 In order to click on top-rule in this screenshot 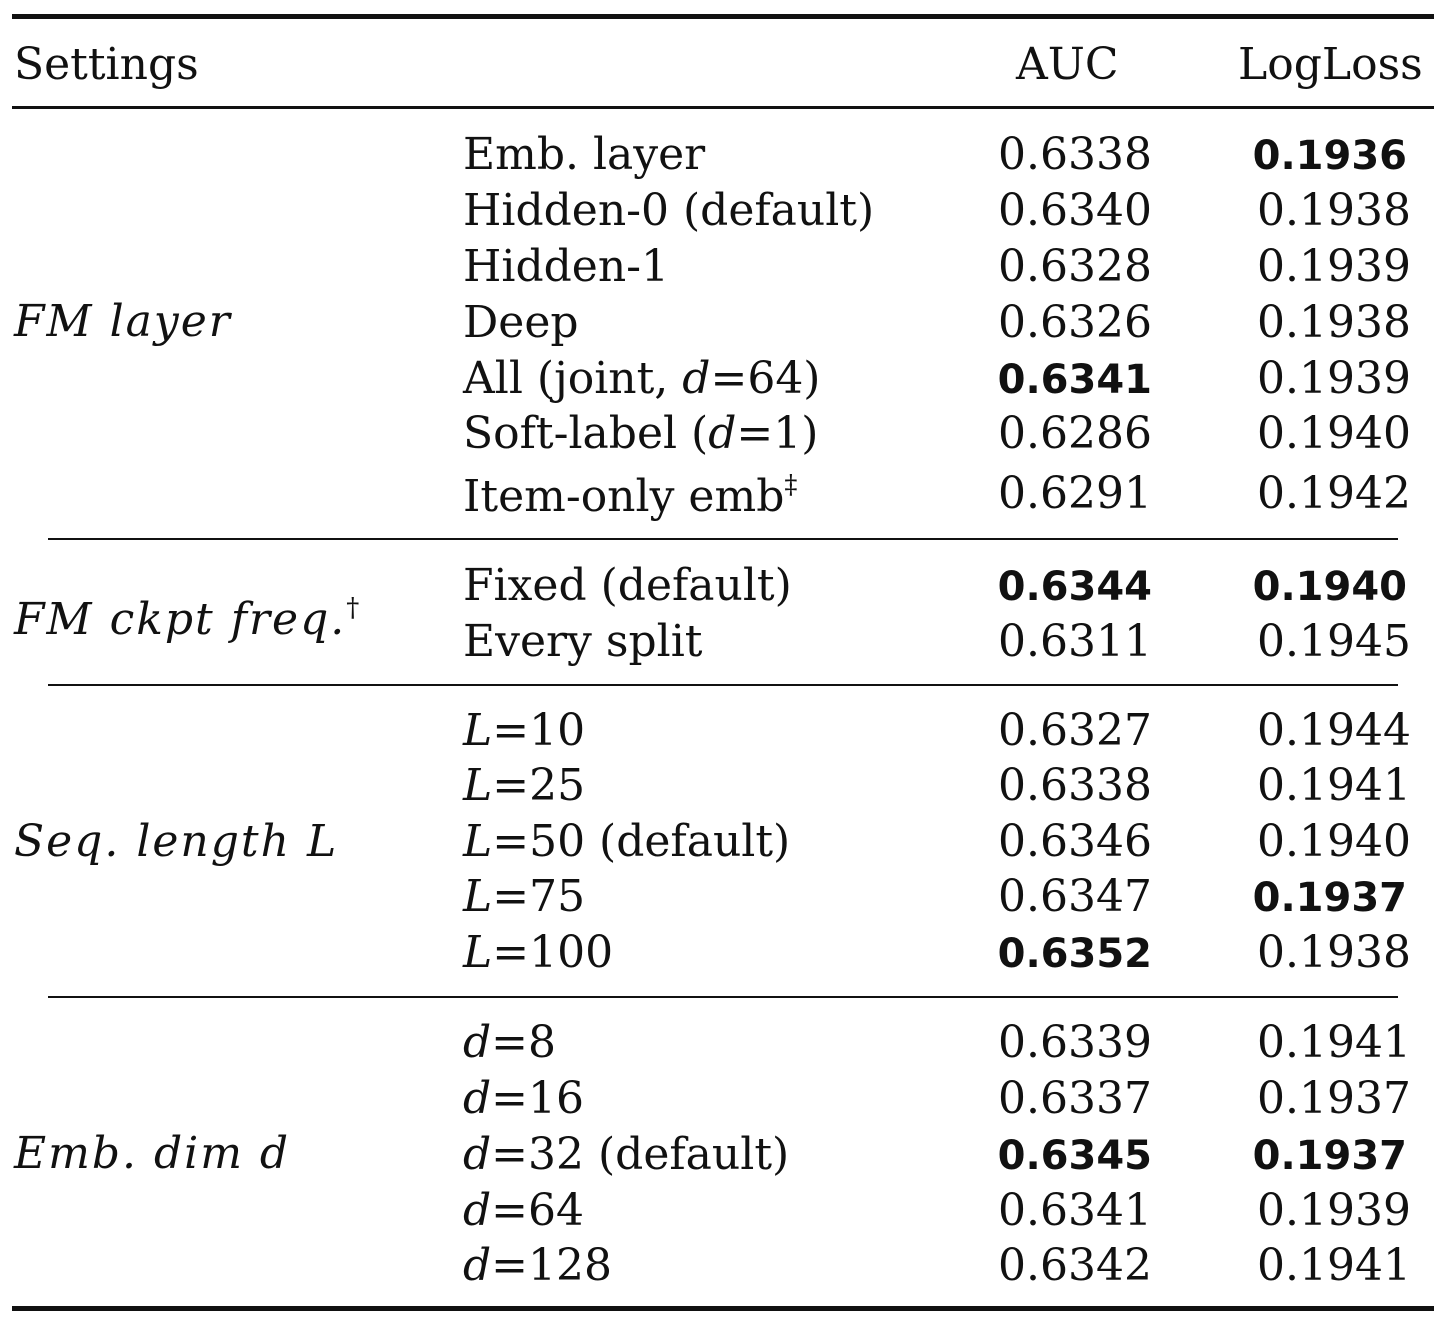, I will do `click(723, 16)`.